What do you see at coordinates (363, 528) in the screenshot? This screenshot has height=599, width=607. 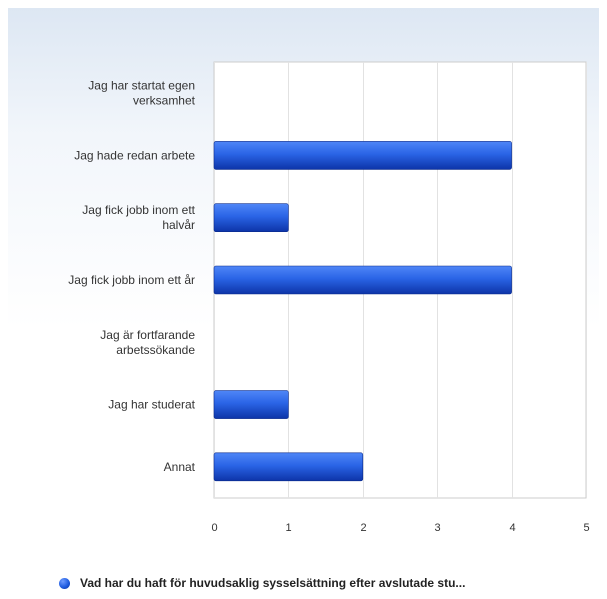 I see `x-tick-label: 2` at bounding box center [363, 528].